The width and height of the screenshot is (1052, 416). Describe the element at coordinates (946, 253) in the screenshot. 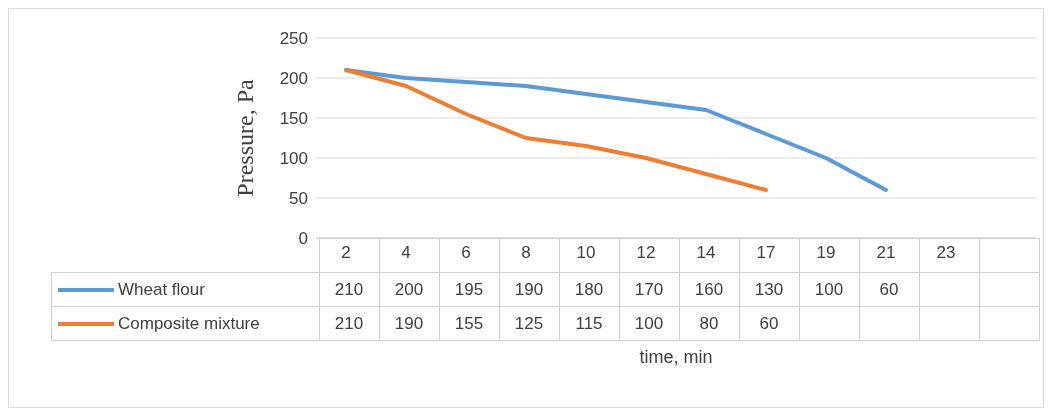

I see `x-tick-label: 23` at that location.